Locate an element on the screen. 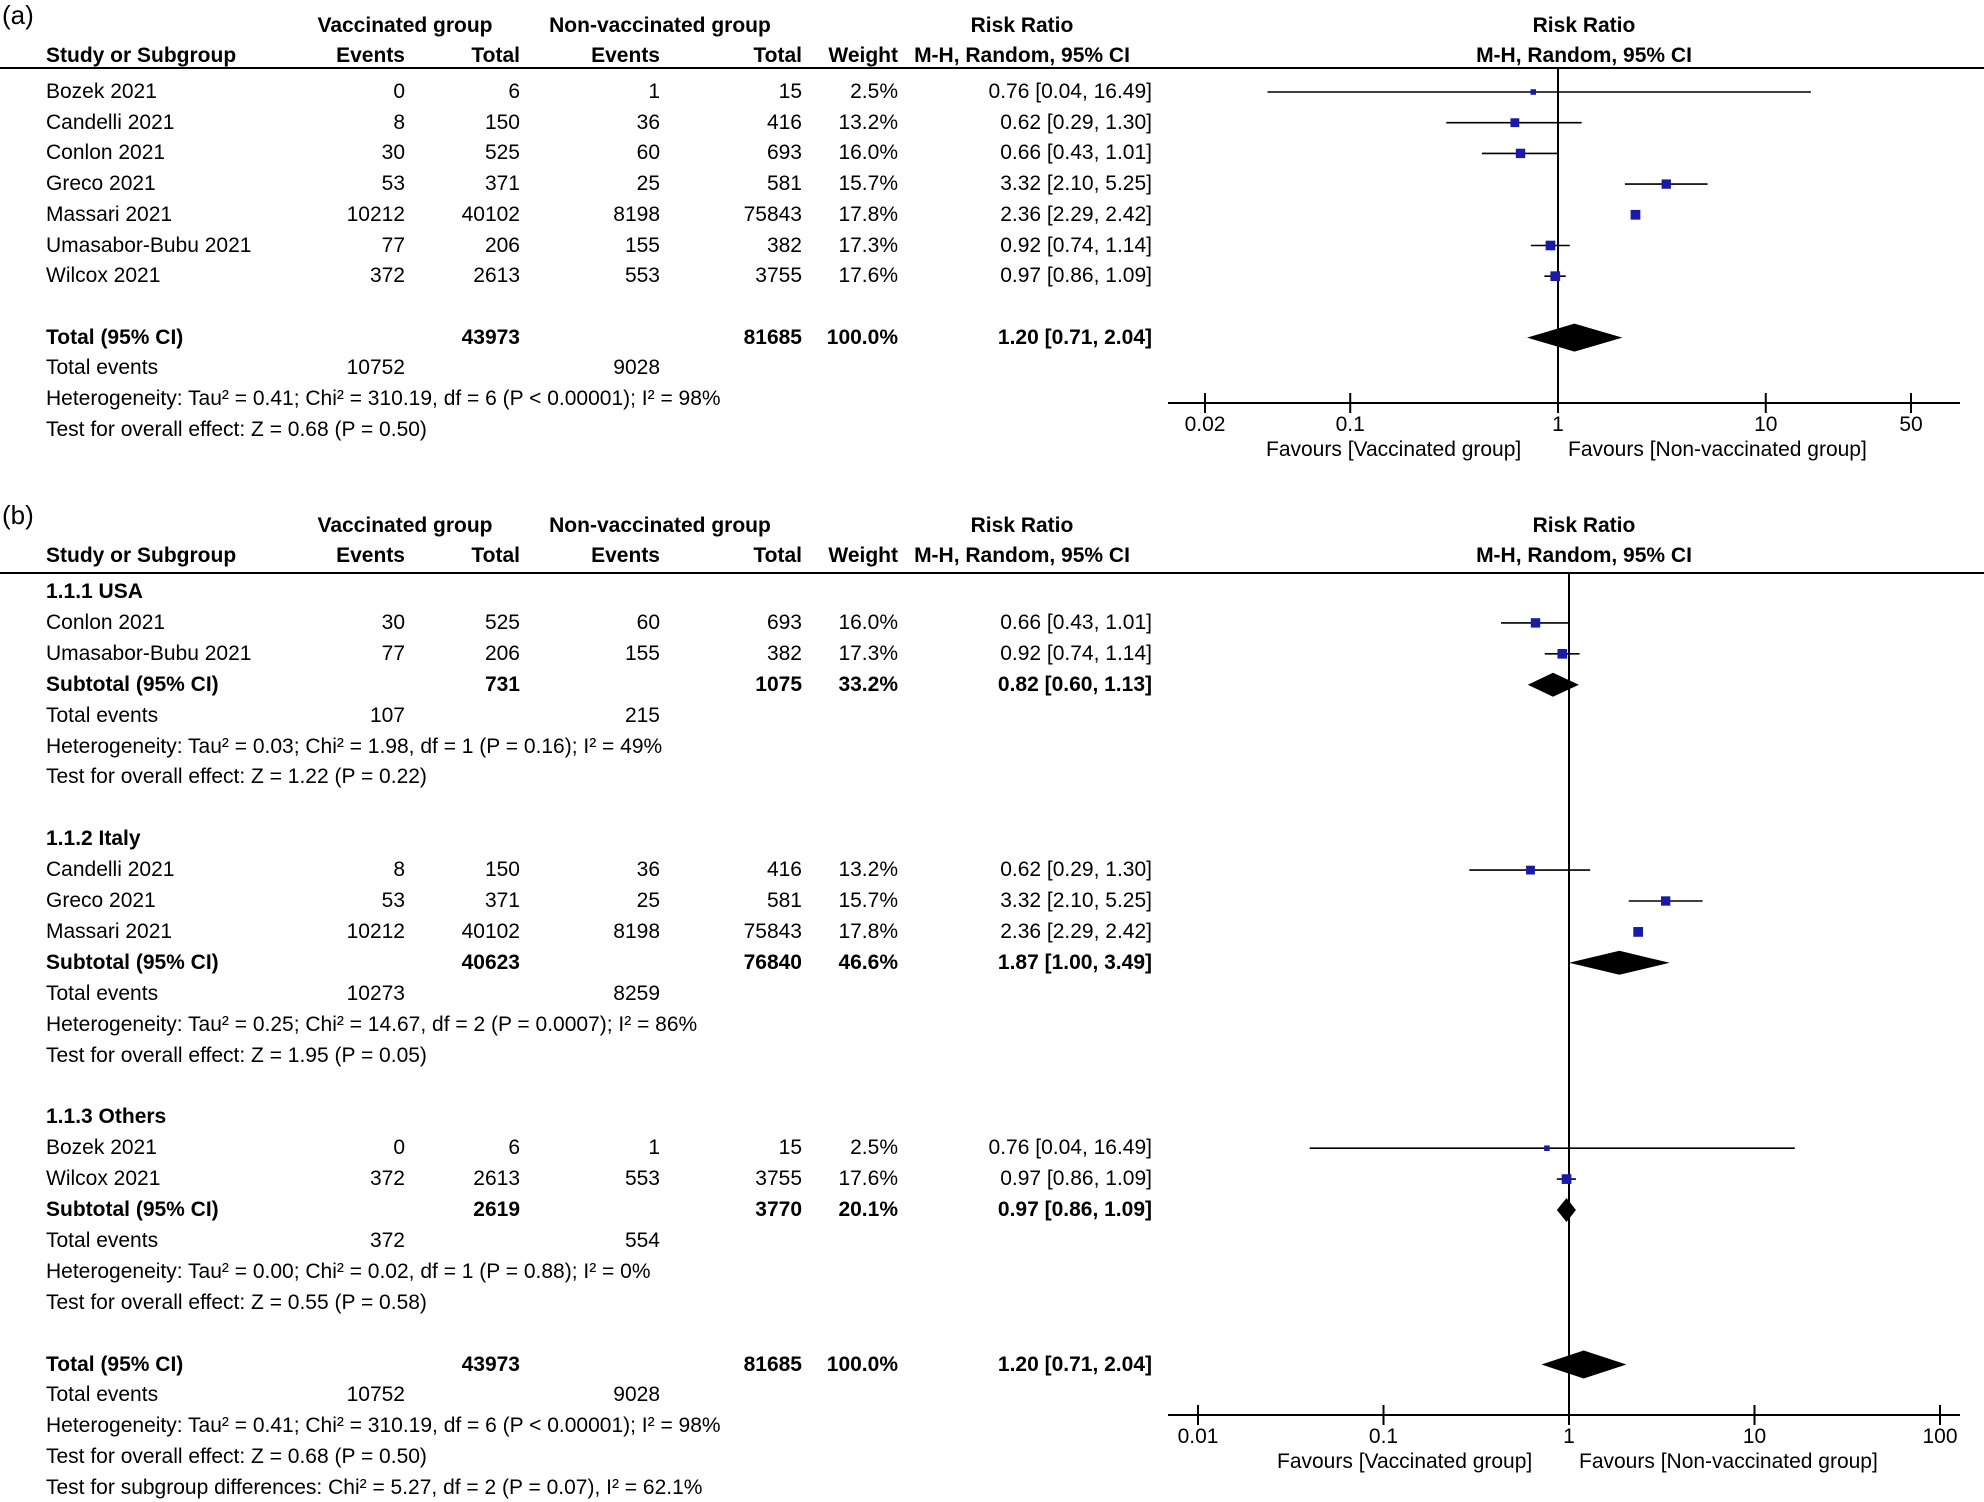 This screenshot has height=1502, width=1984. nonvaccinated-events: 36 is located at coordinates (648, 122).